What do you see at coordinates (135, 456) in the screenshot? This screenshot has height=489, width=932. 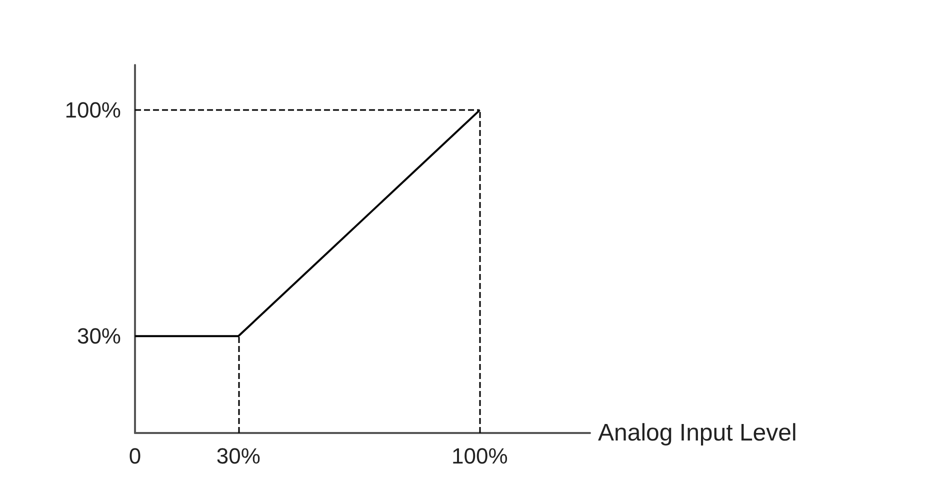 I see `x-tick-label: 0` at bounding box center [135, 456].